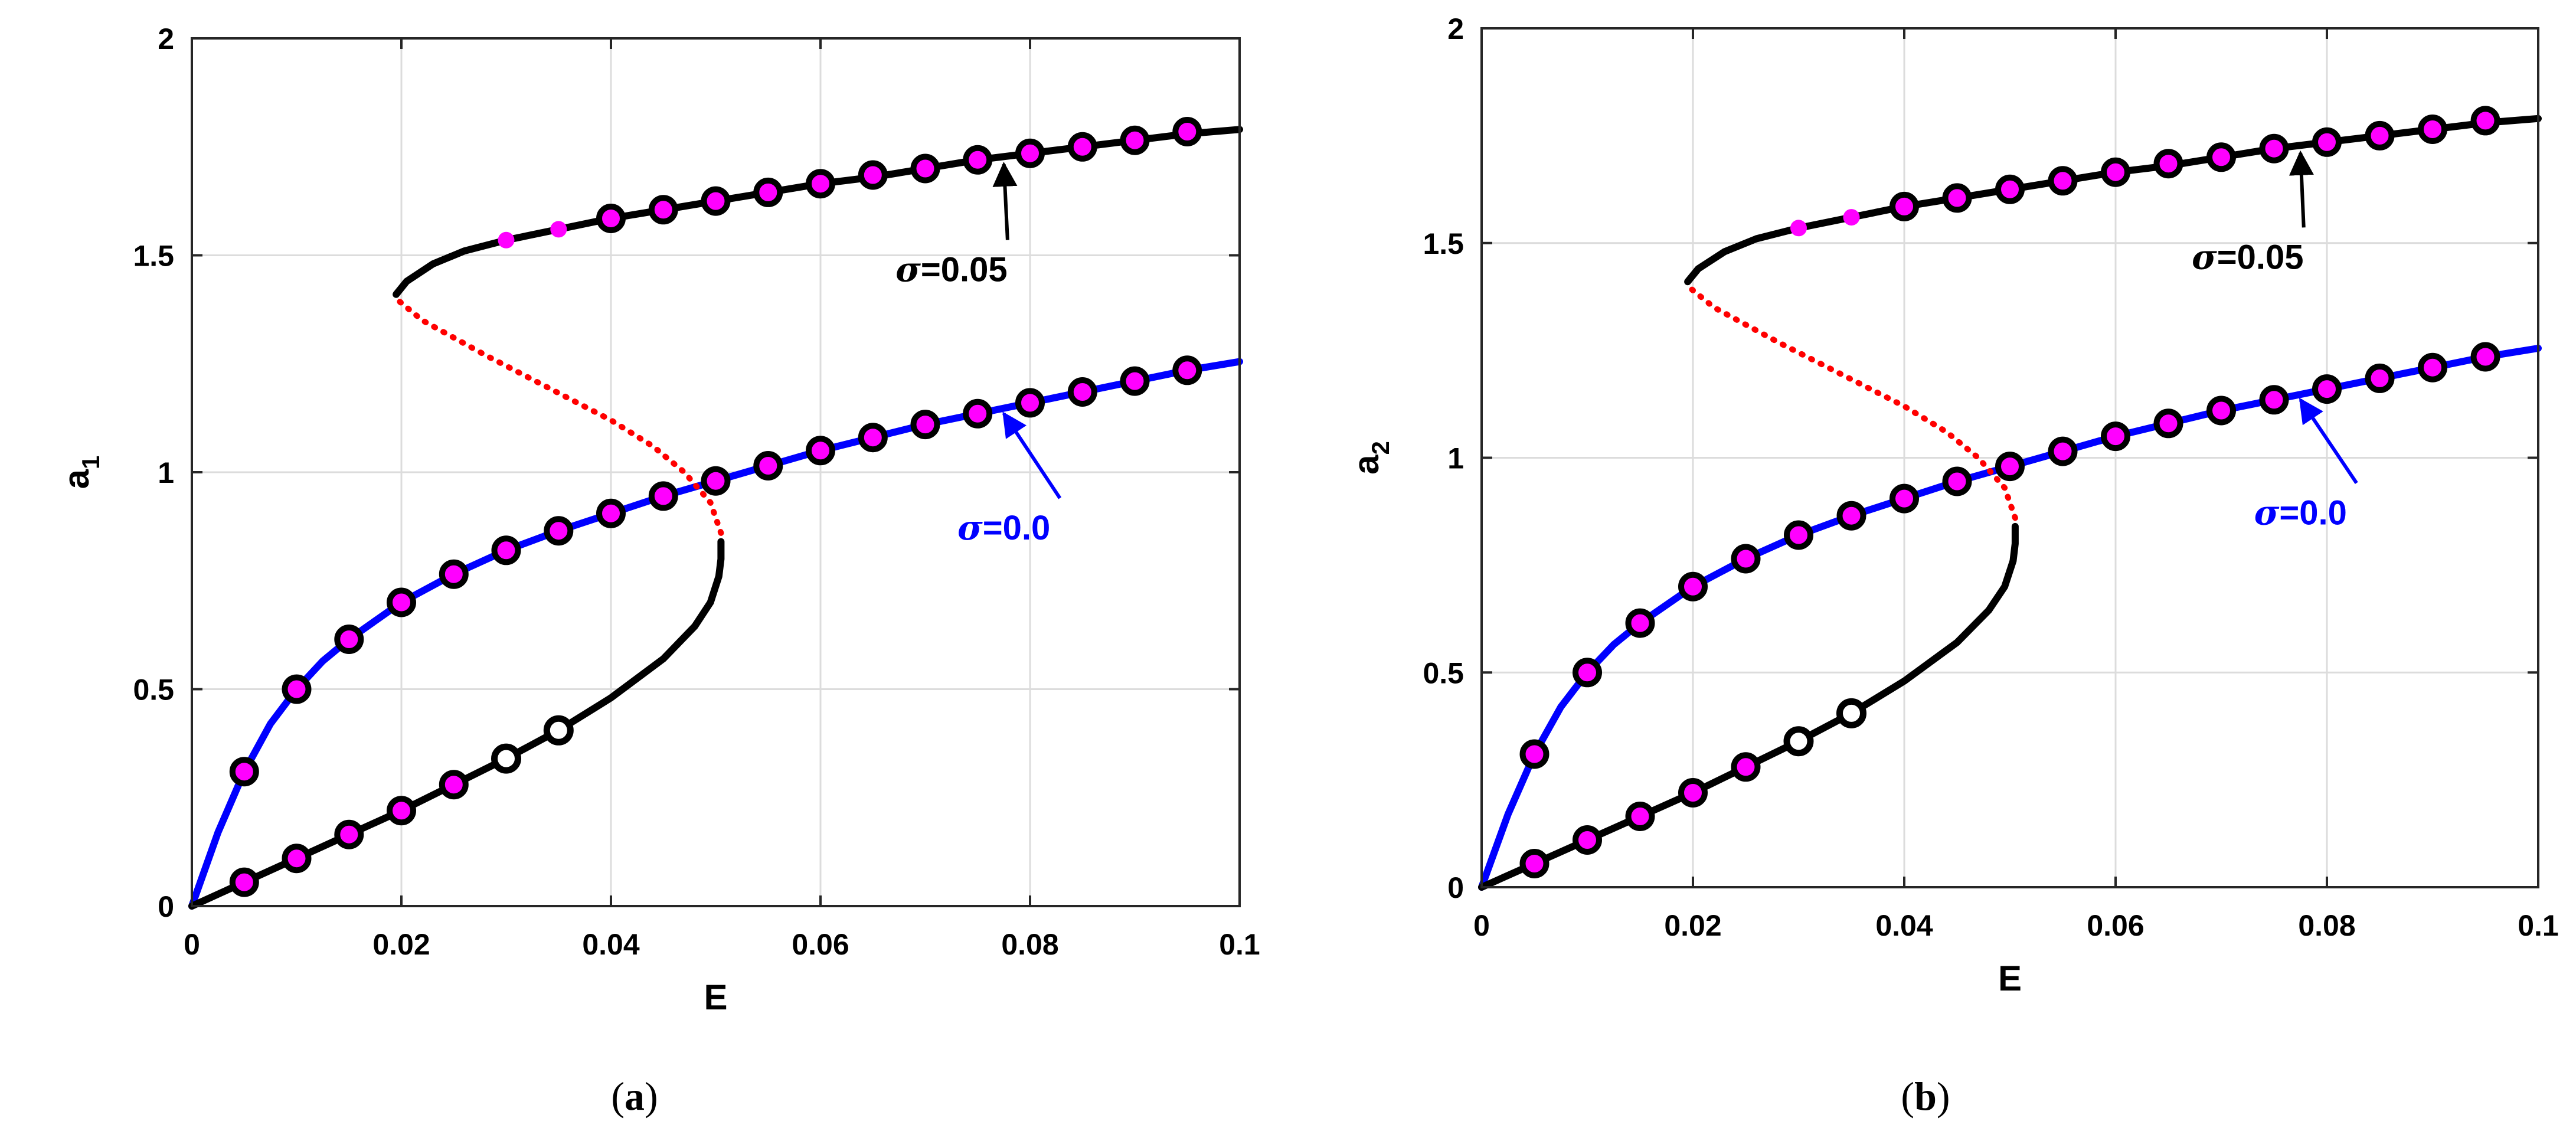  What do you see at coordinates (1443, 672) in the screenshot?
I see `y-tick-label: 0.5` at bounding box center [1443, 672].